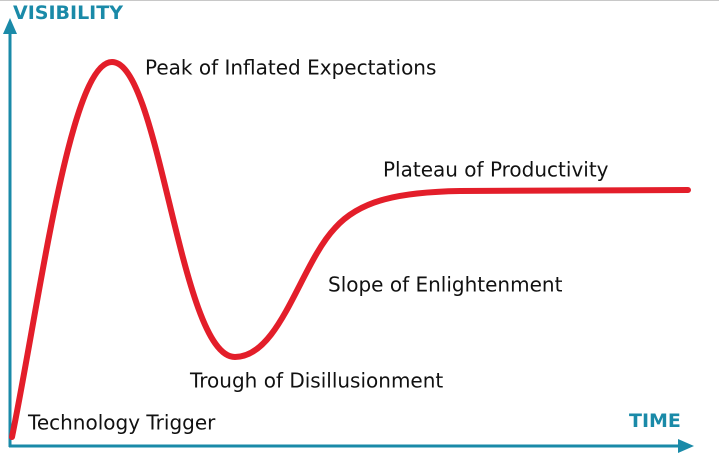 The width and height of the screenshot is (719, 471). What do you see at coordinates (290, 68) in the screenshot?
I see `phase-label: Peak of Inflated Expectations` at bounding box center [290, 68].